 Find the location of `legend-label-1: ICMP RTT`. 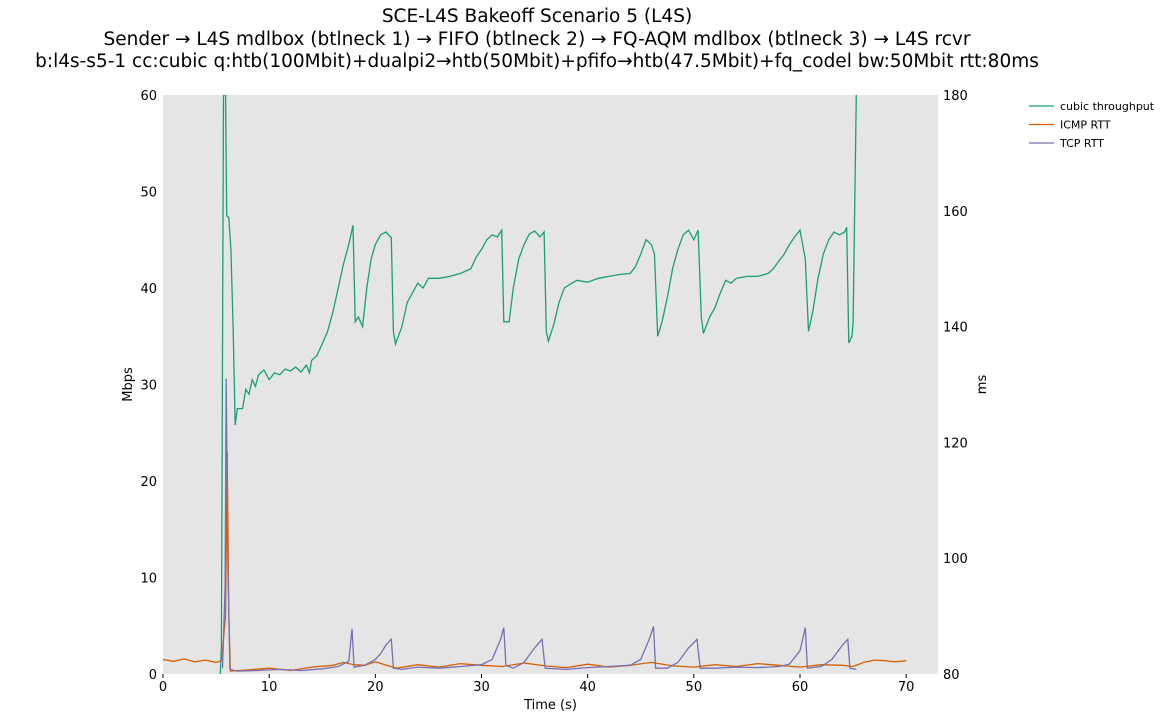

legend-label-1: ICMP RTT is located at coordinates (1085, 125).